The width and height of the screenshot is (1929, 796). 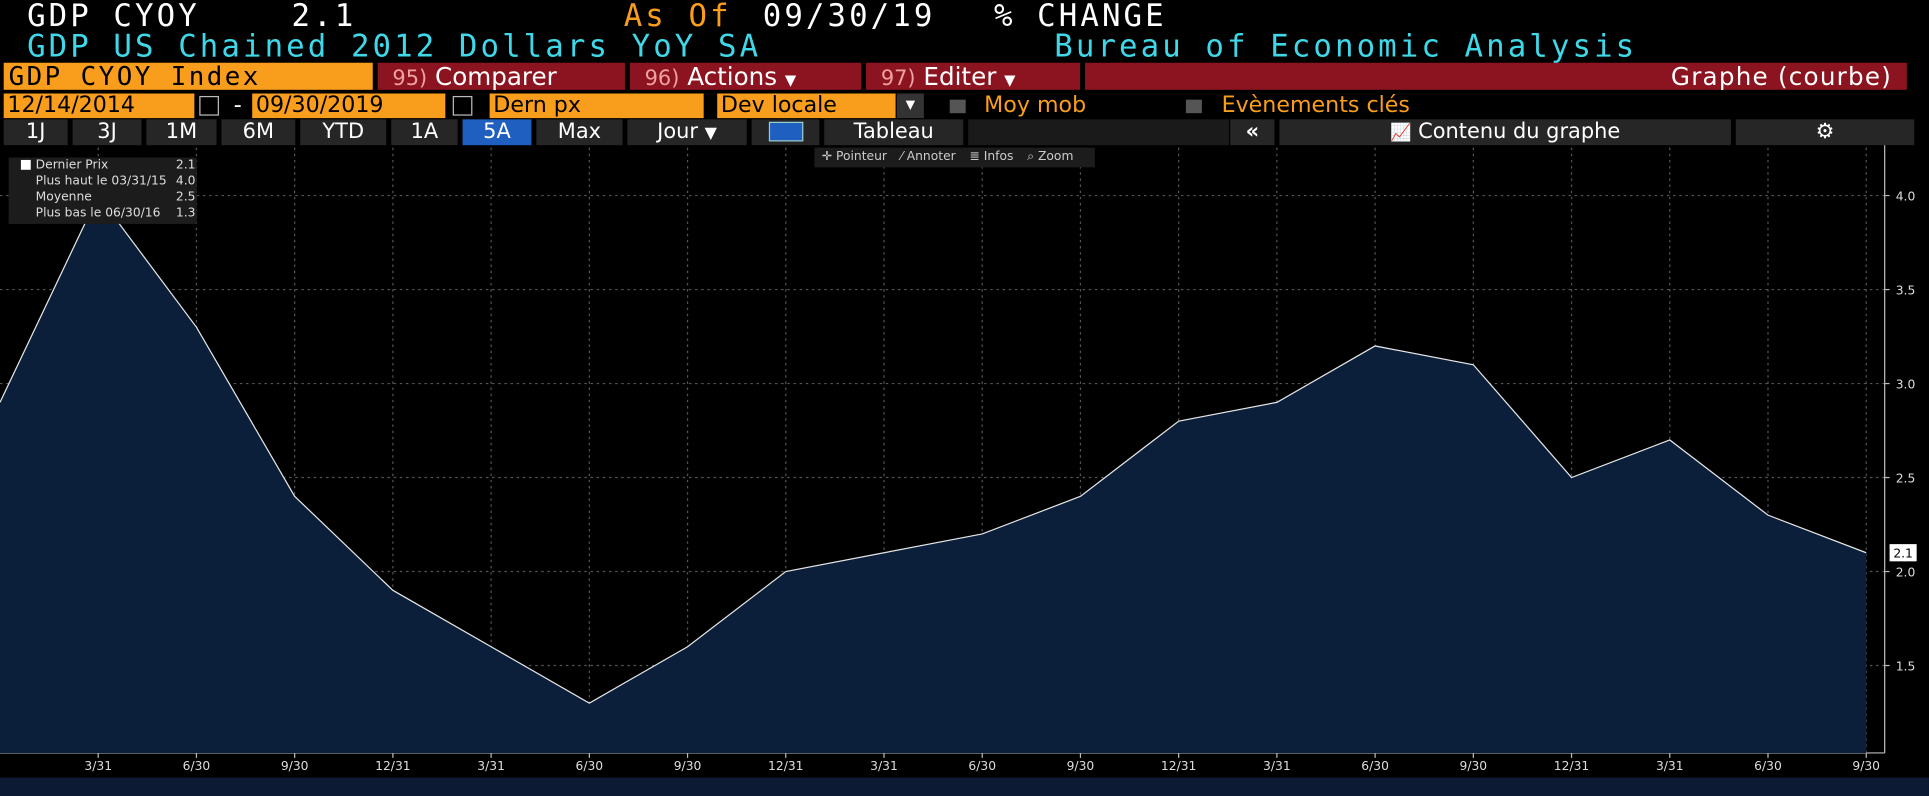 What do you see at coordinates (25, 164) in the screenshot?
I see `legend-swatch` at bounding box center [25, 164].